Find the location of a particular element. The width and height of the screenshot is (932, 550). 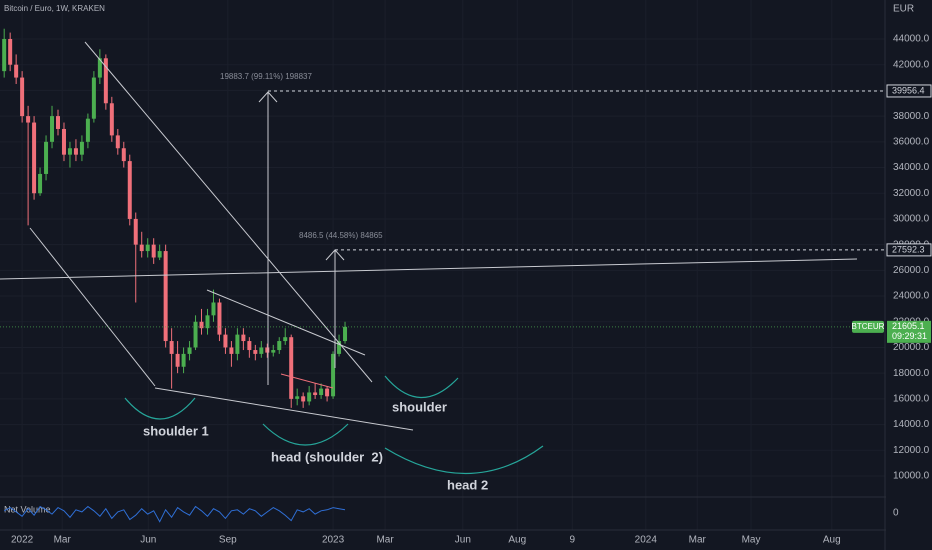

last-price-box is located at coordinates (909, 331).